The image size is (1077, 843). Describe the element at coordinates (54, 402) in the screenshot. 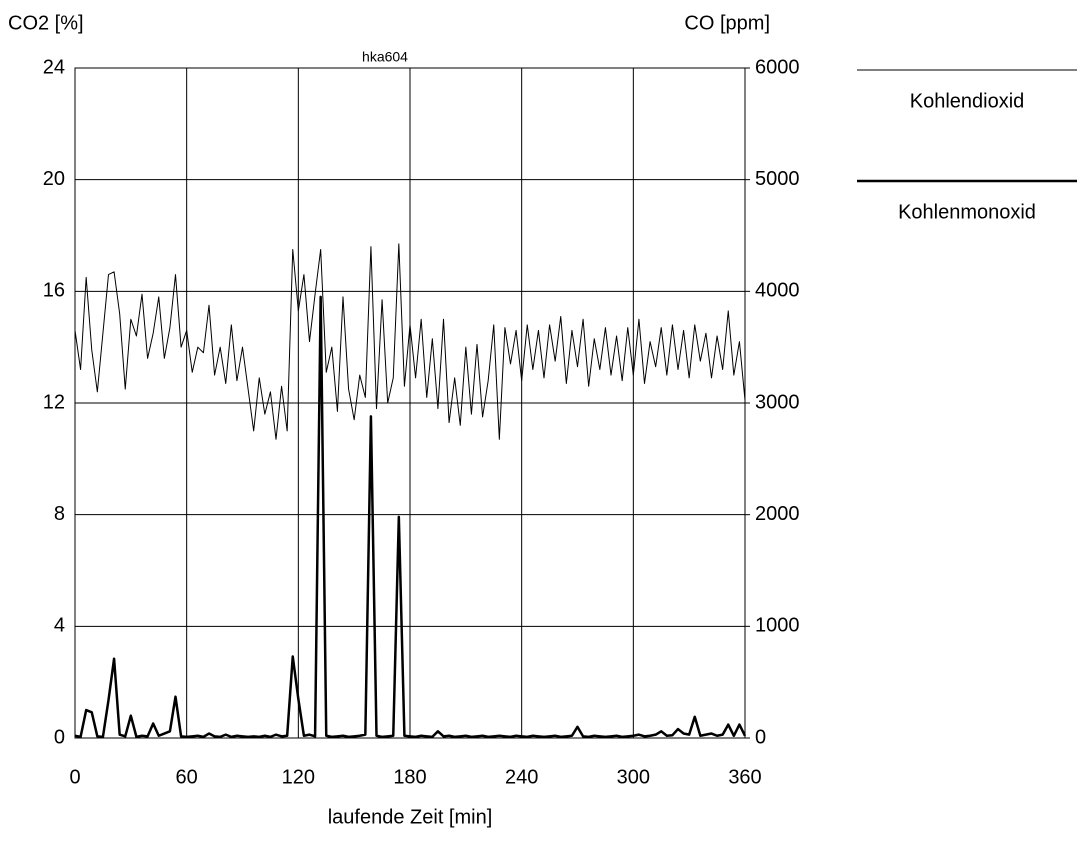

I see `y-tick-label: 12` at that location.